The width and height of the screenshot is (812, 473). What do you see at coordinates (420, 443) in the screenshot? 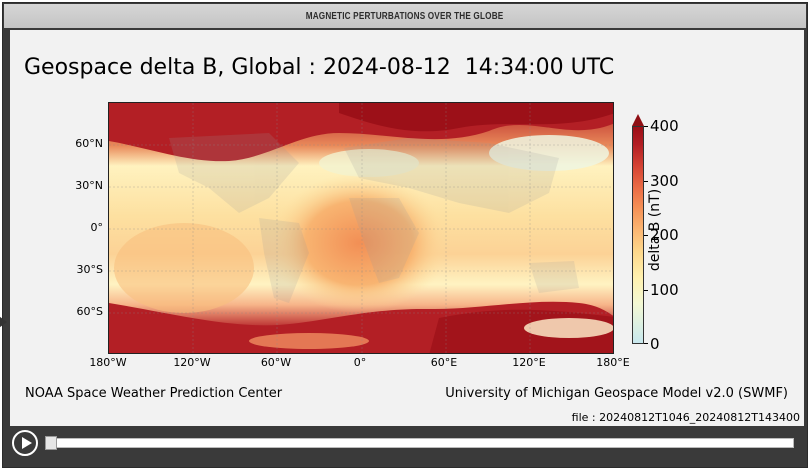
I see `timeline-slider` at bounding box center [420, 443].